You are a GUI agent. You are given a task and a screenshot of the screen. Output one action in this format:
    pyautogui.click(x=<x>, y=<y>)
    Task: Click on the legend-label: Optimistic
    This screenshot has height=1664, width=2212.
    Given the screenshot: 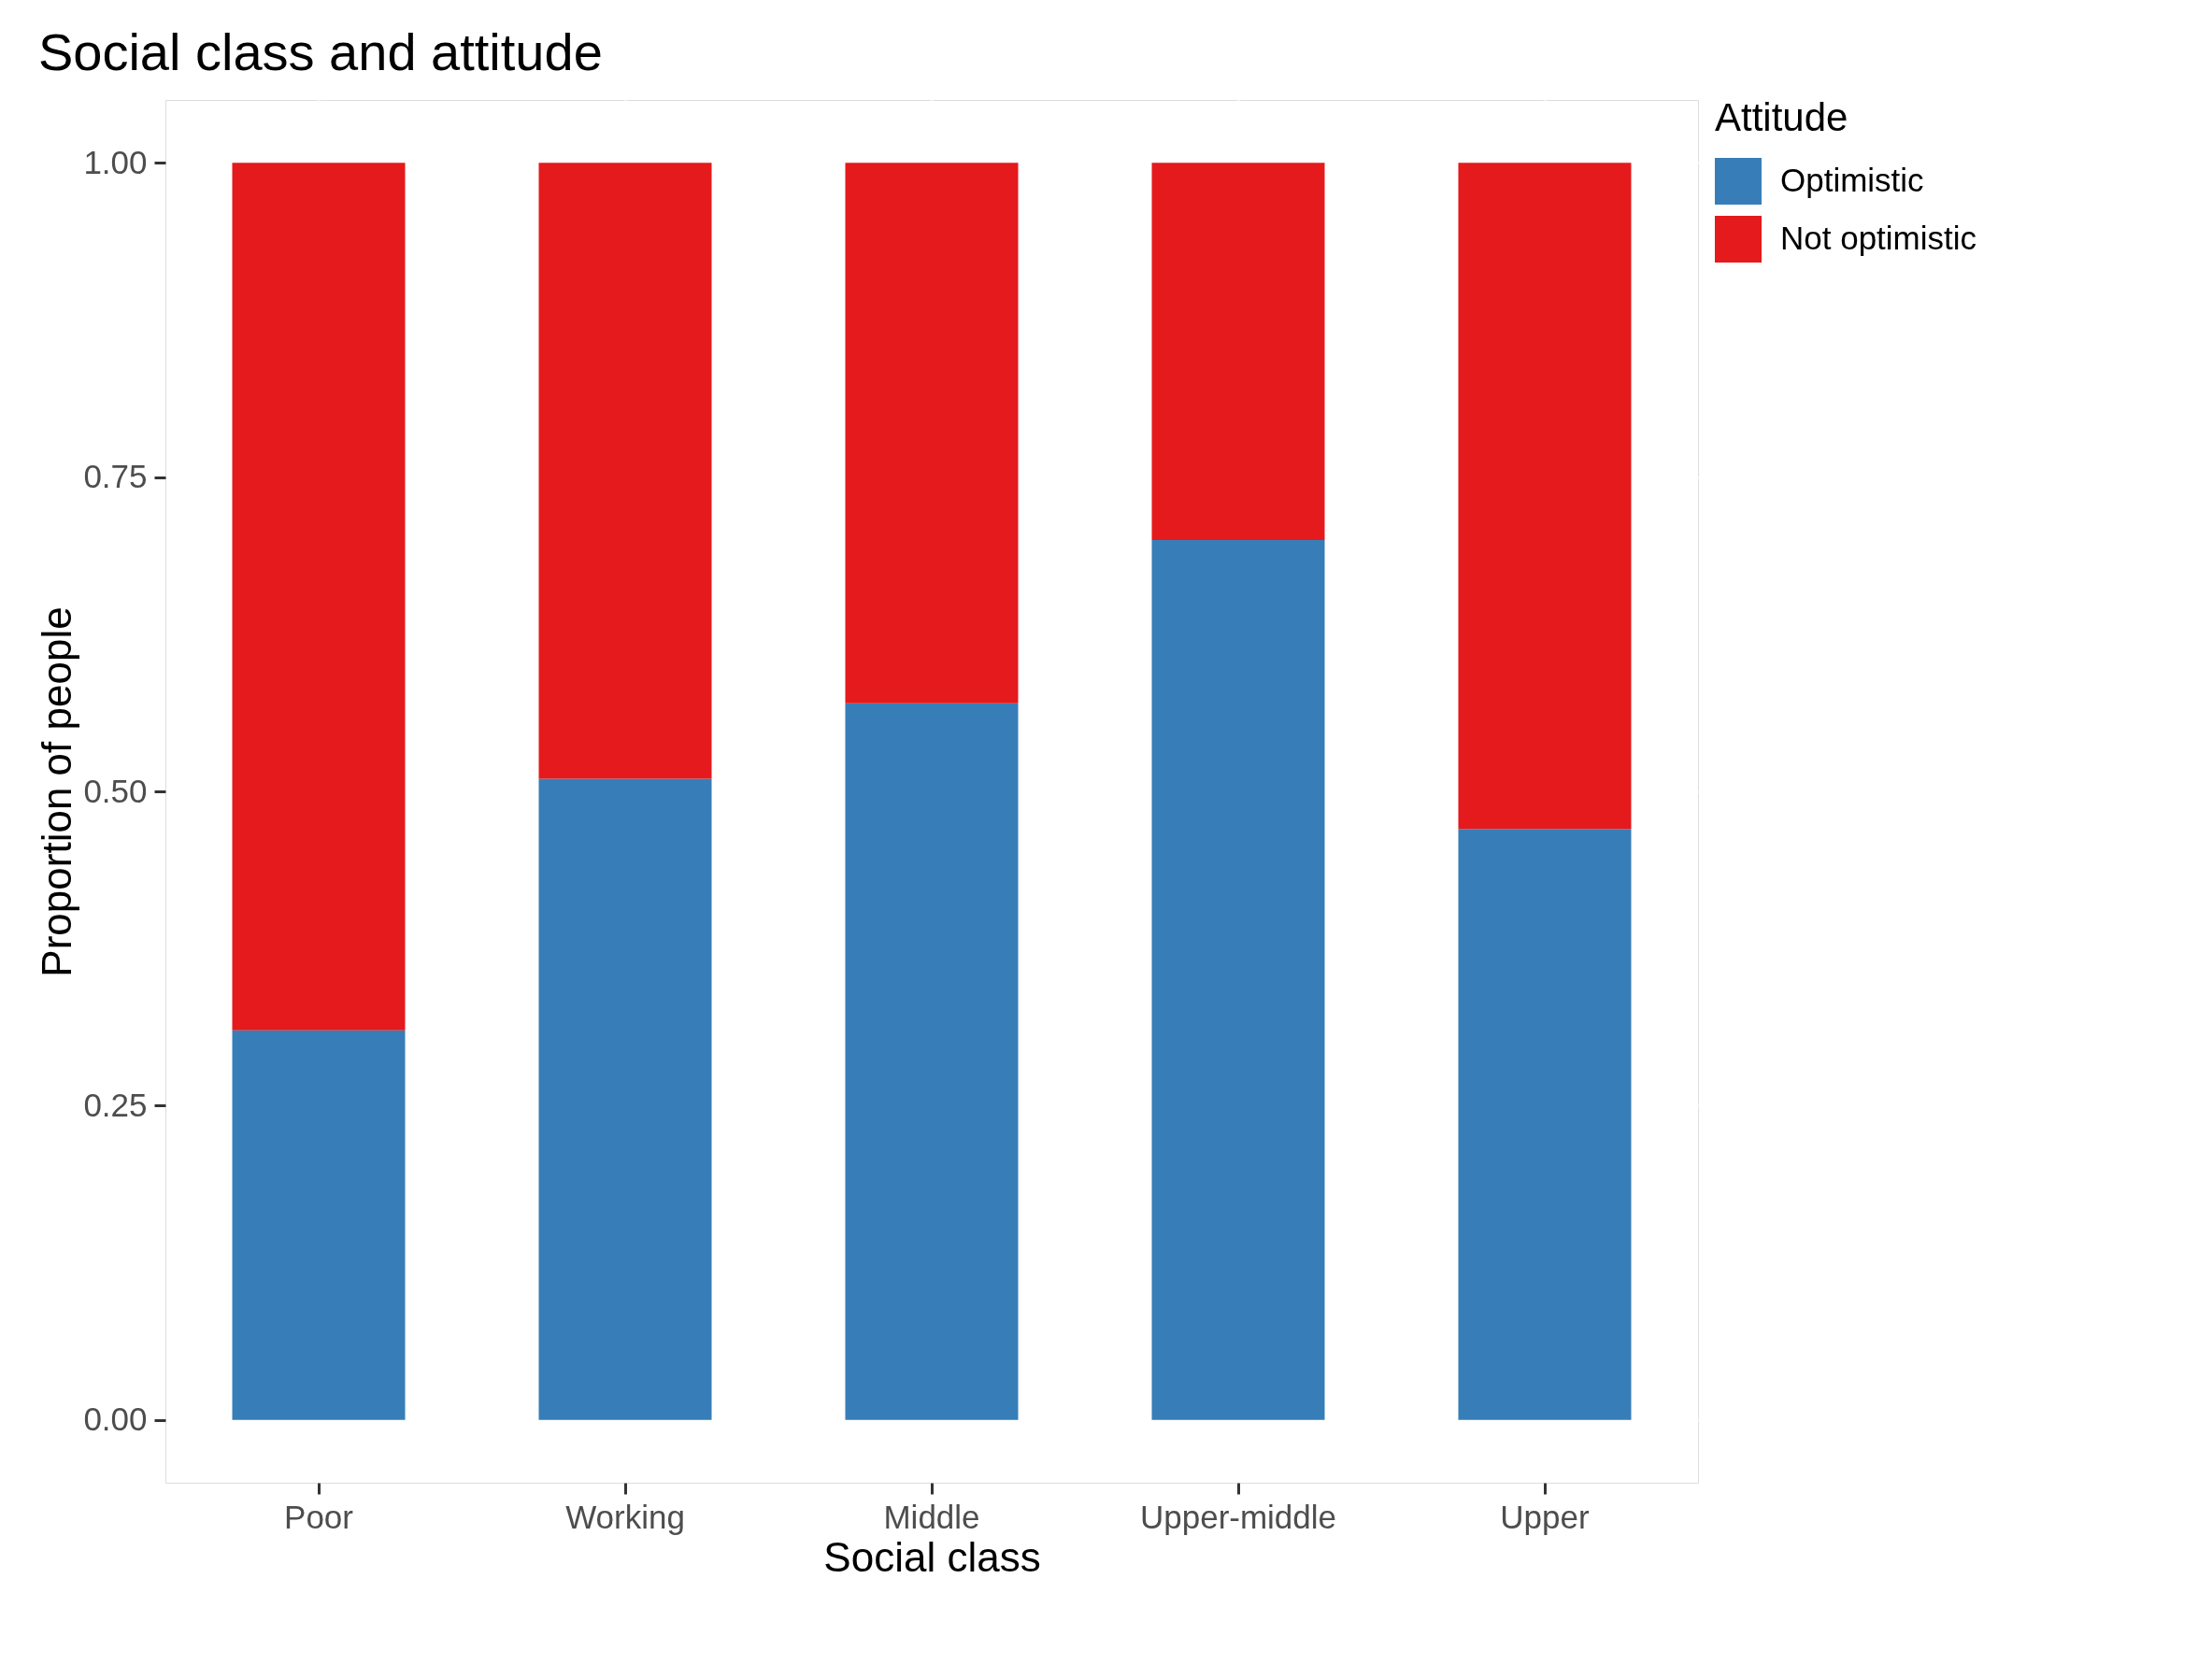 What is the action you would take?
    pyautogui.click(x=1852, y=180)
    